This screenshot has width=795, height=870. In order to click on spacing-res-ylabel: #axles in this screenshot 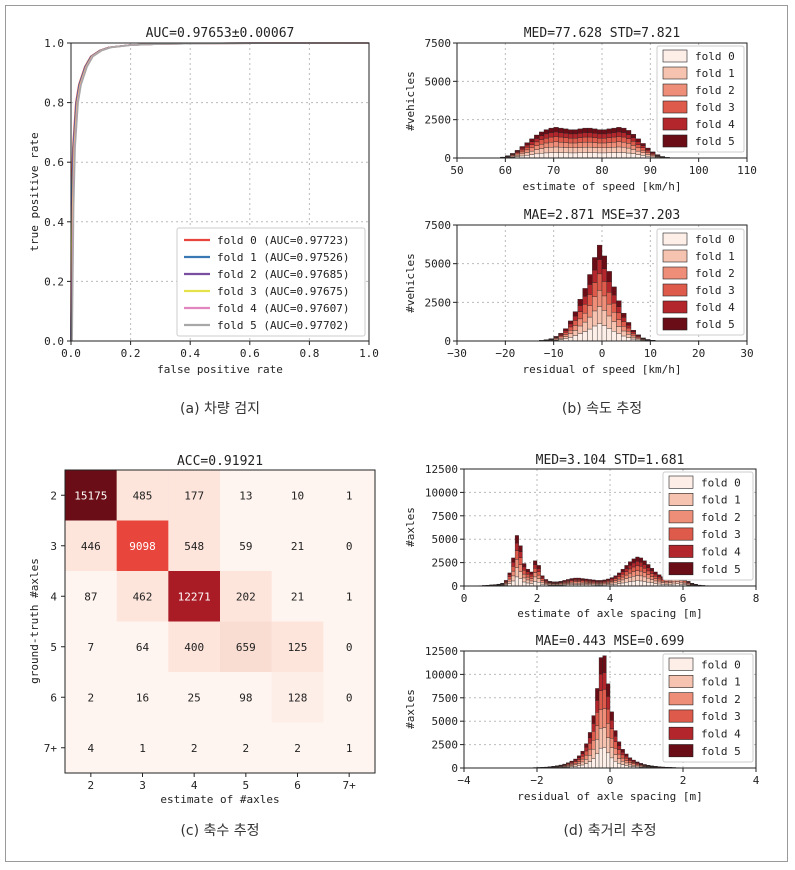, I will do `click(410, 709)`.